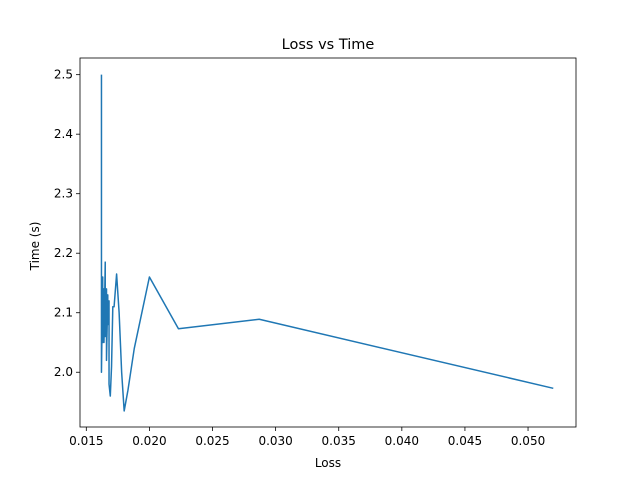  What do you see at coordinates (67, 223) in the screenshot?
I see `y-axis: 2.0 2.1 2.2 2.3 2.4 2.5` at bounding box center [67, 223].